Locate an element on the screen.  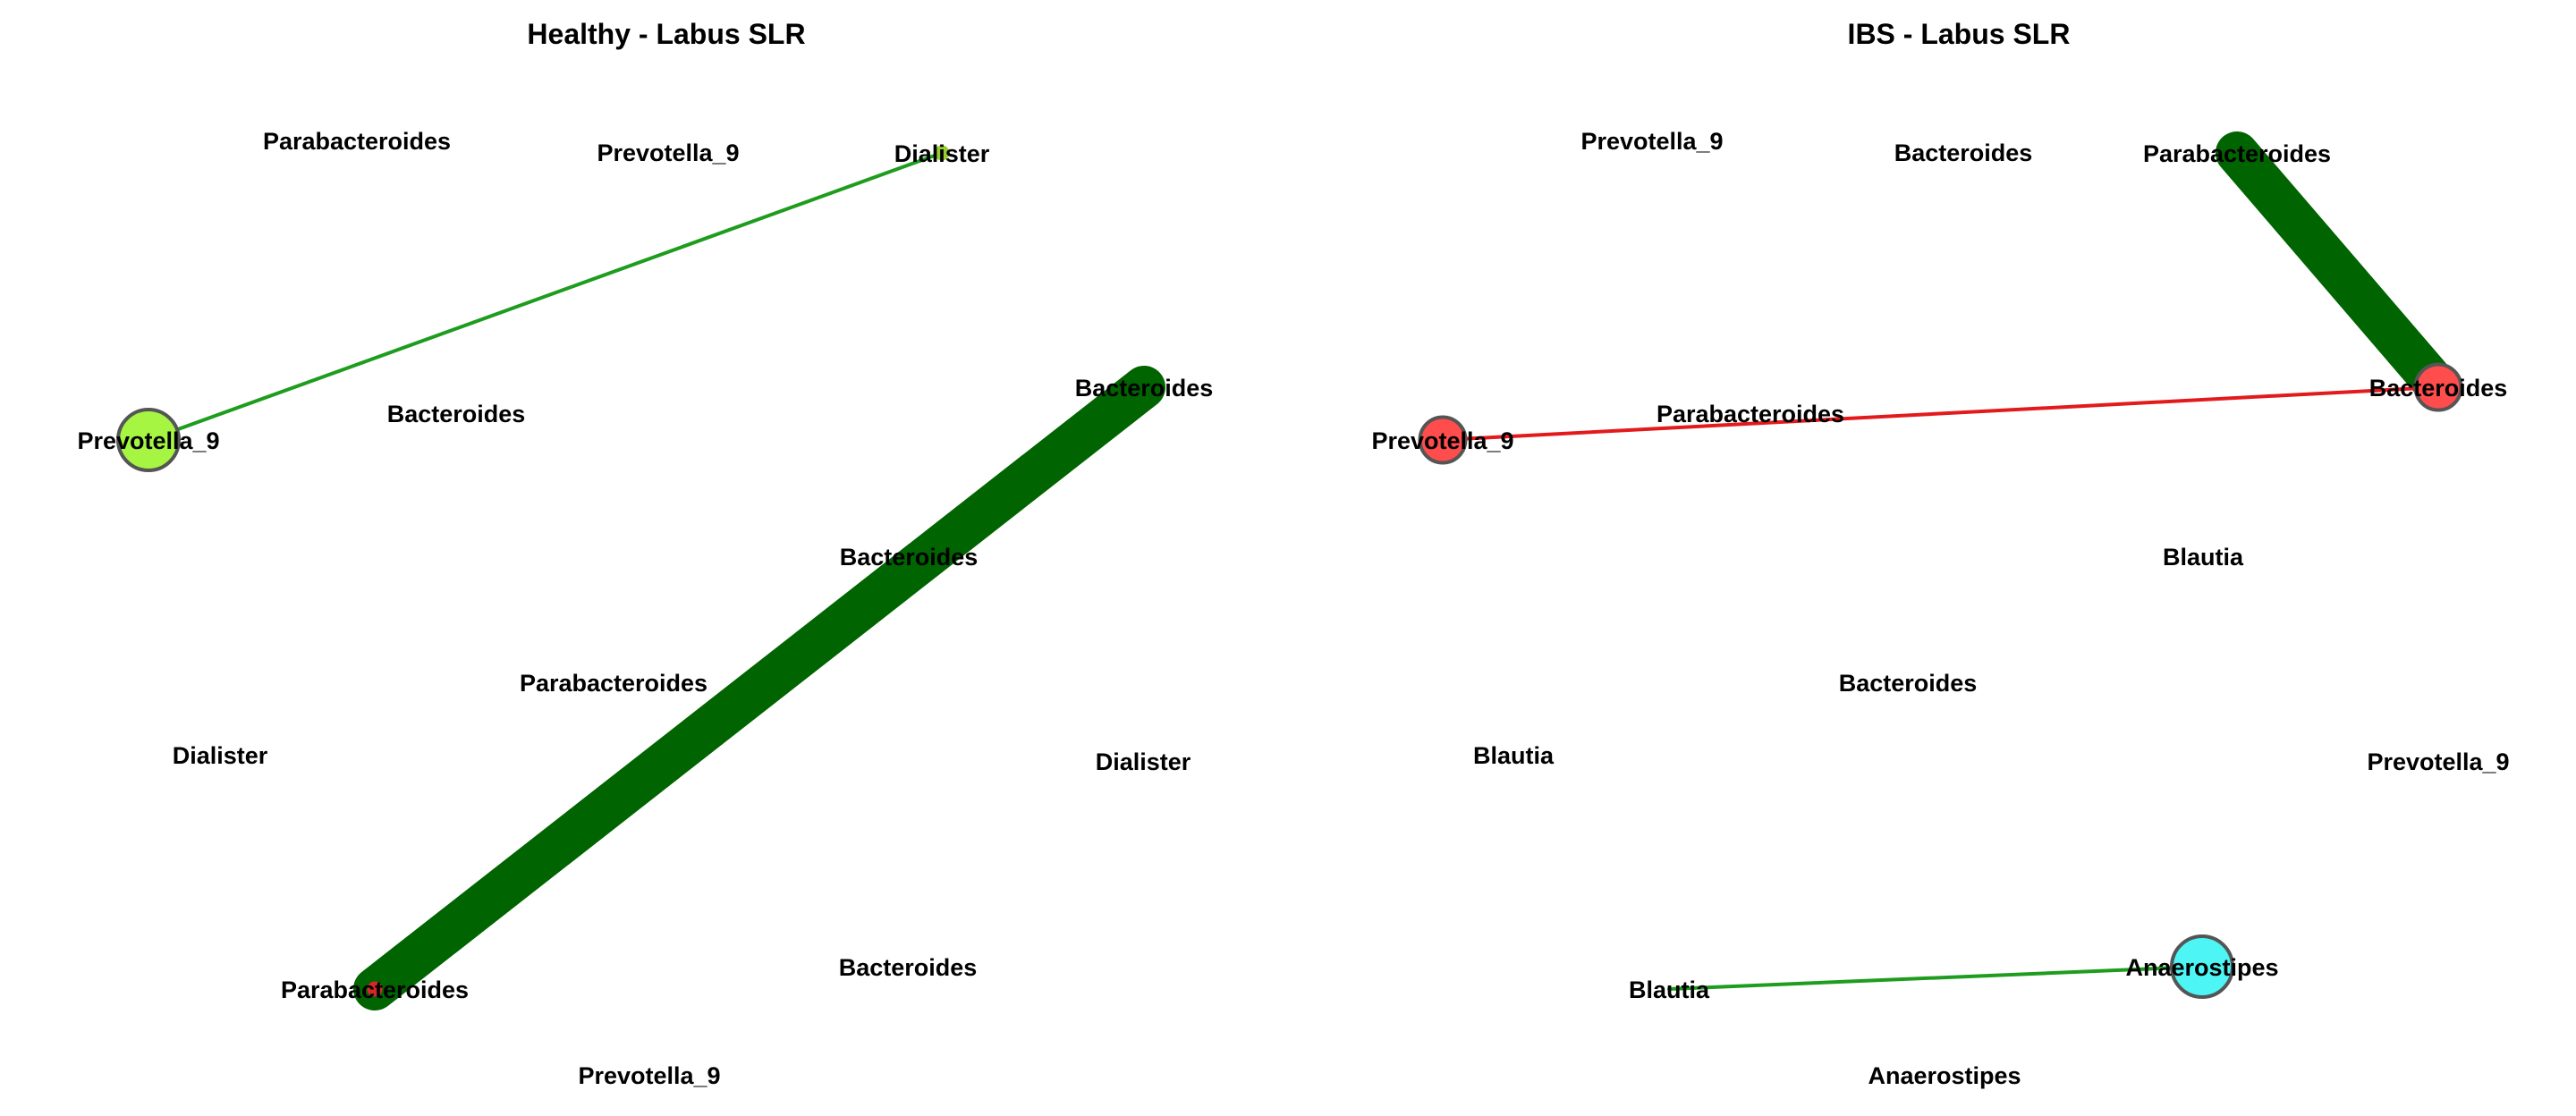
panel-title-ibs: IBS - Labus SLR is located at coordinates (1959, 34).